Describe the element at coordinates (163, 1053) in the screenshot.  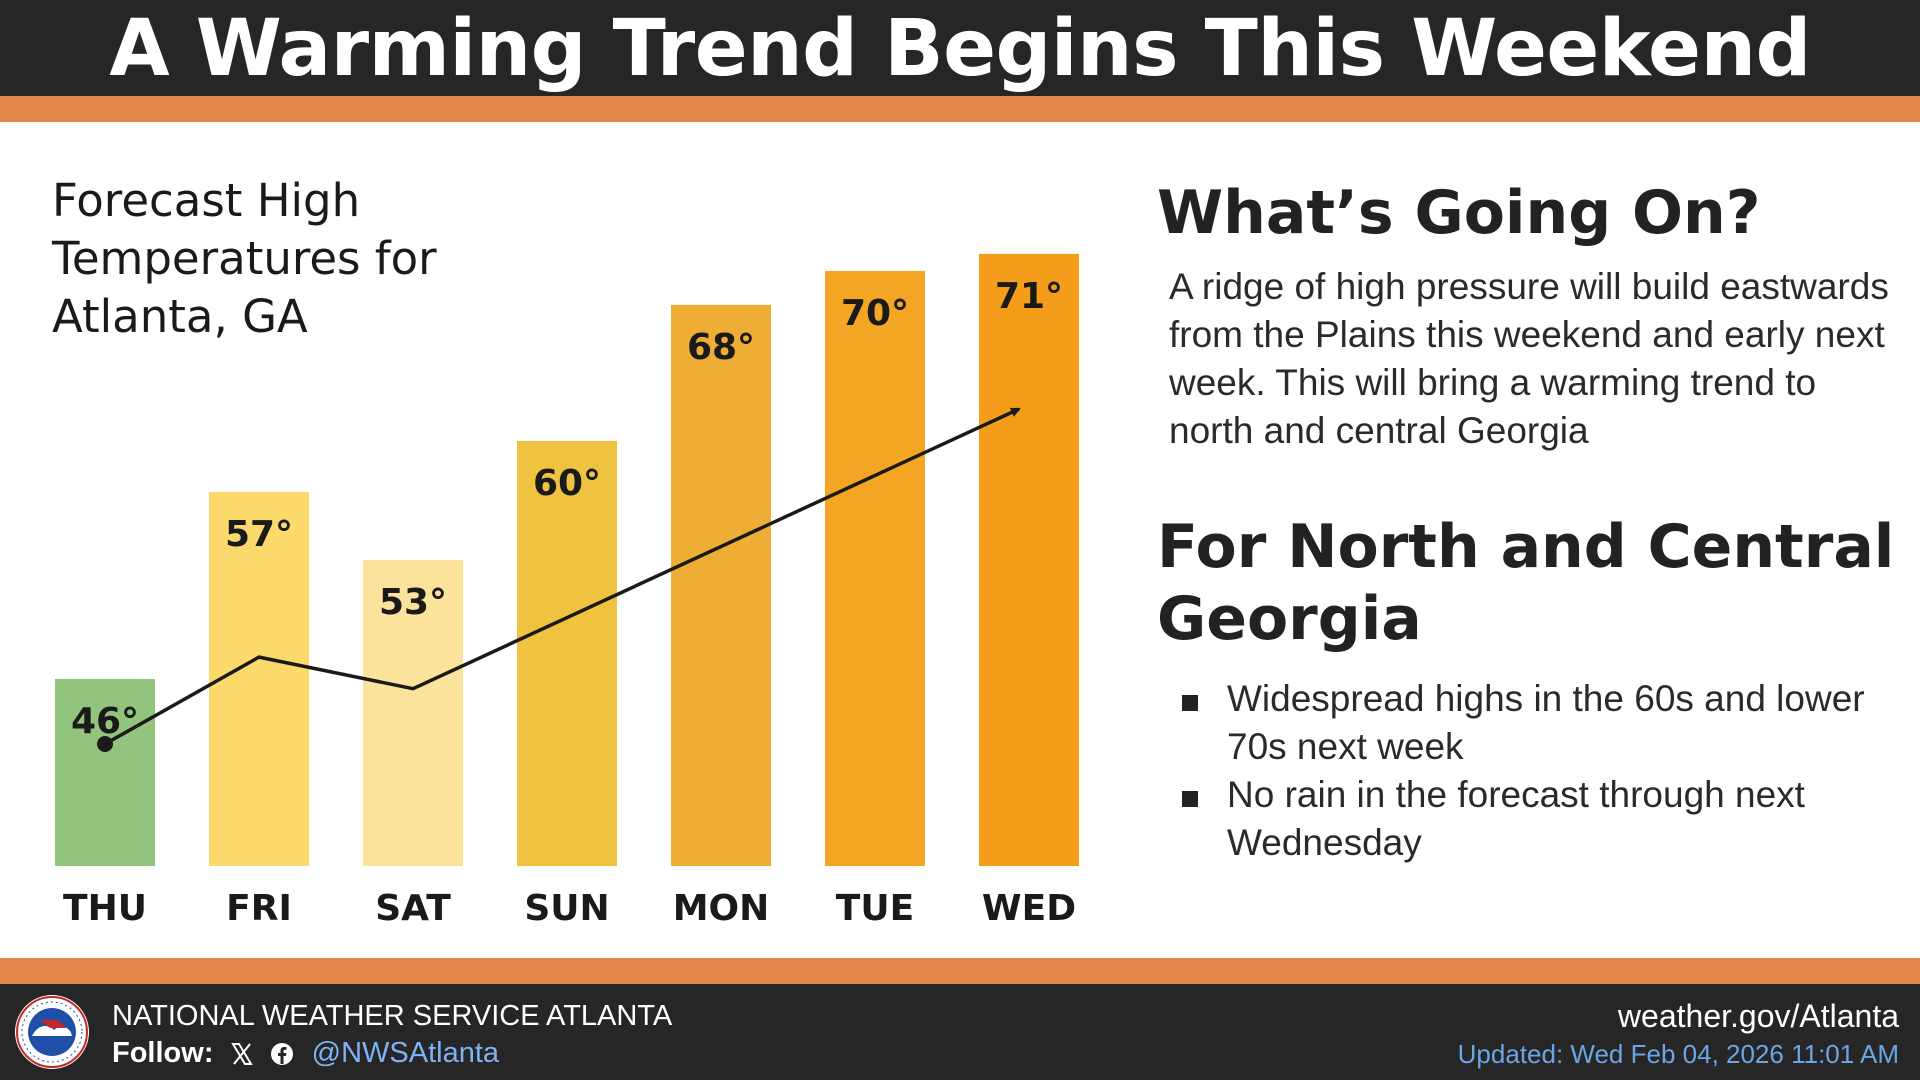
I see `follow-label: Follow:` at that location.